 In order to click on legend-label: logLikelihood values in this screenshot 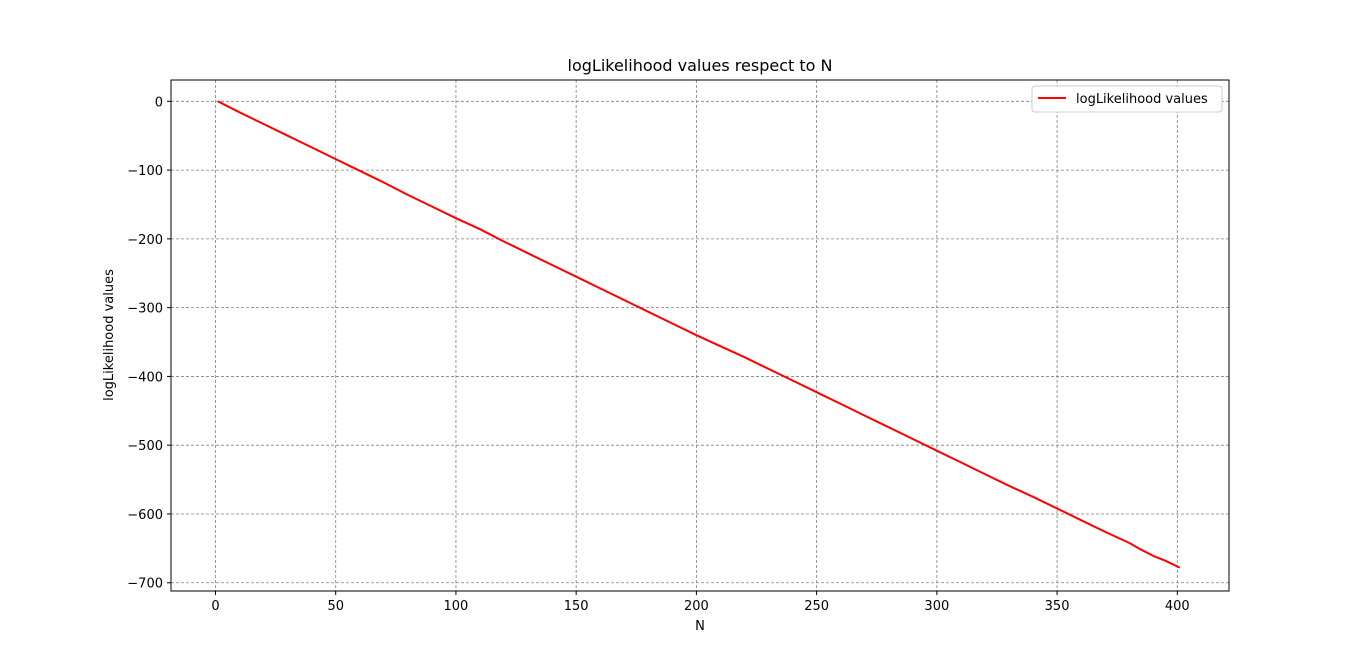, I will do `click(1142, 99)`.